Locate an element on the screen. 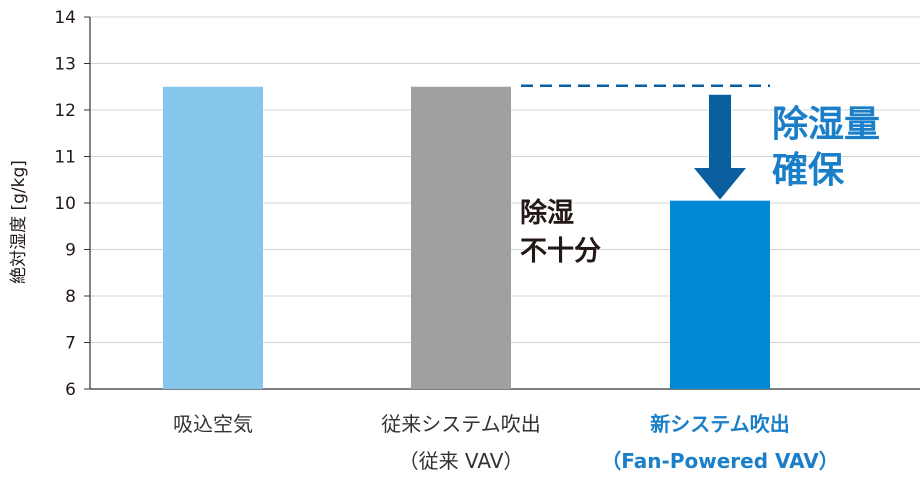 The image size is (920, 480). x-category-sublabel: （従来 VAV） is located at coordinates (461, 461).